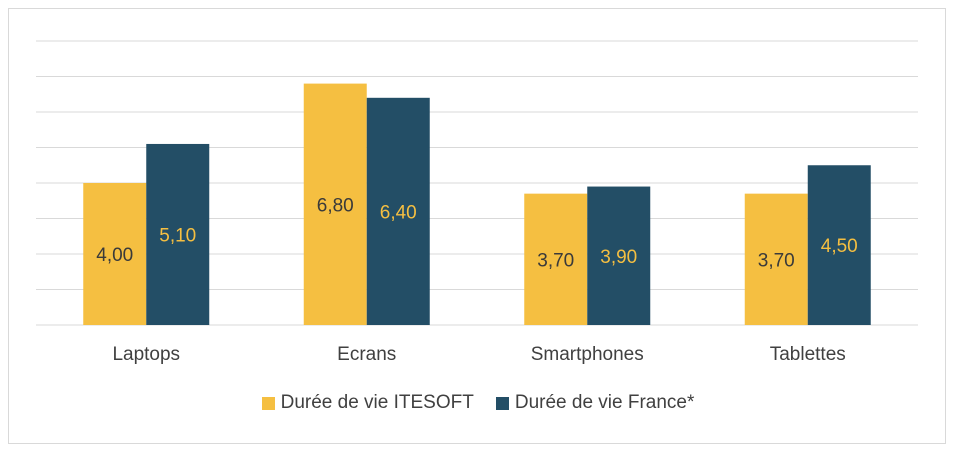  I want to click on legend-item-itesoft: Durée de vie ITESOFT, so click(367, 403).